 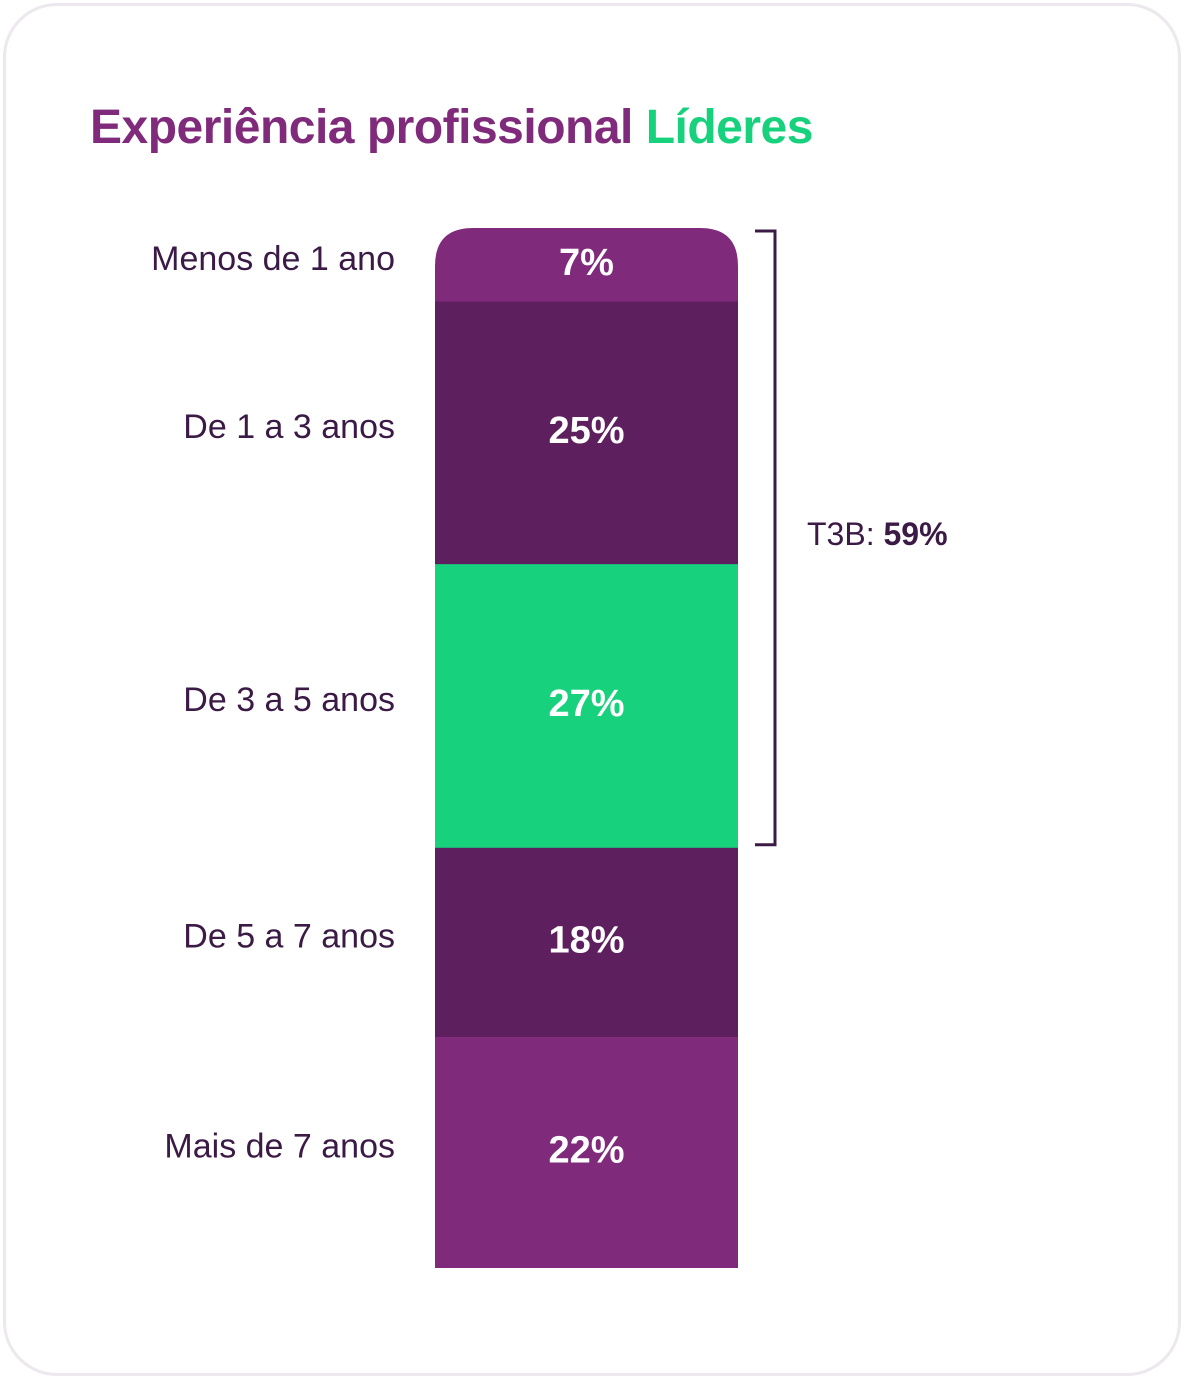 I want to click on t3b-label: T3B:, so click(x=841, y=534).